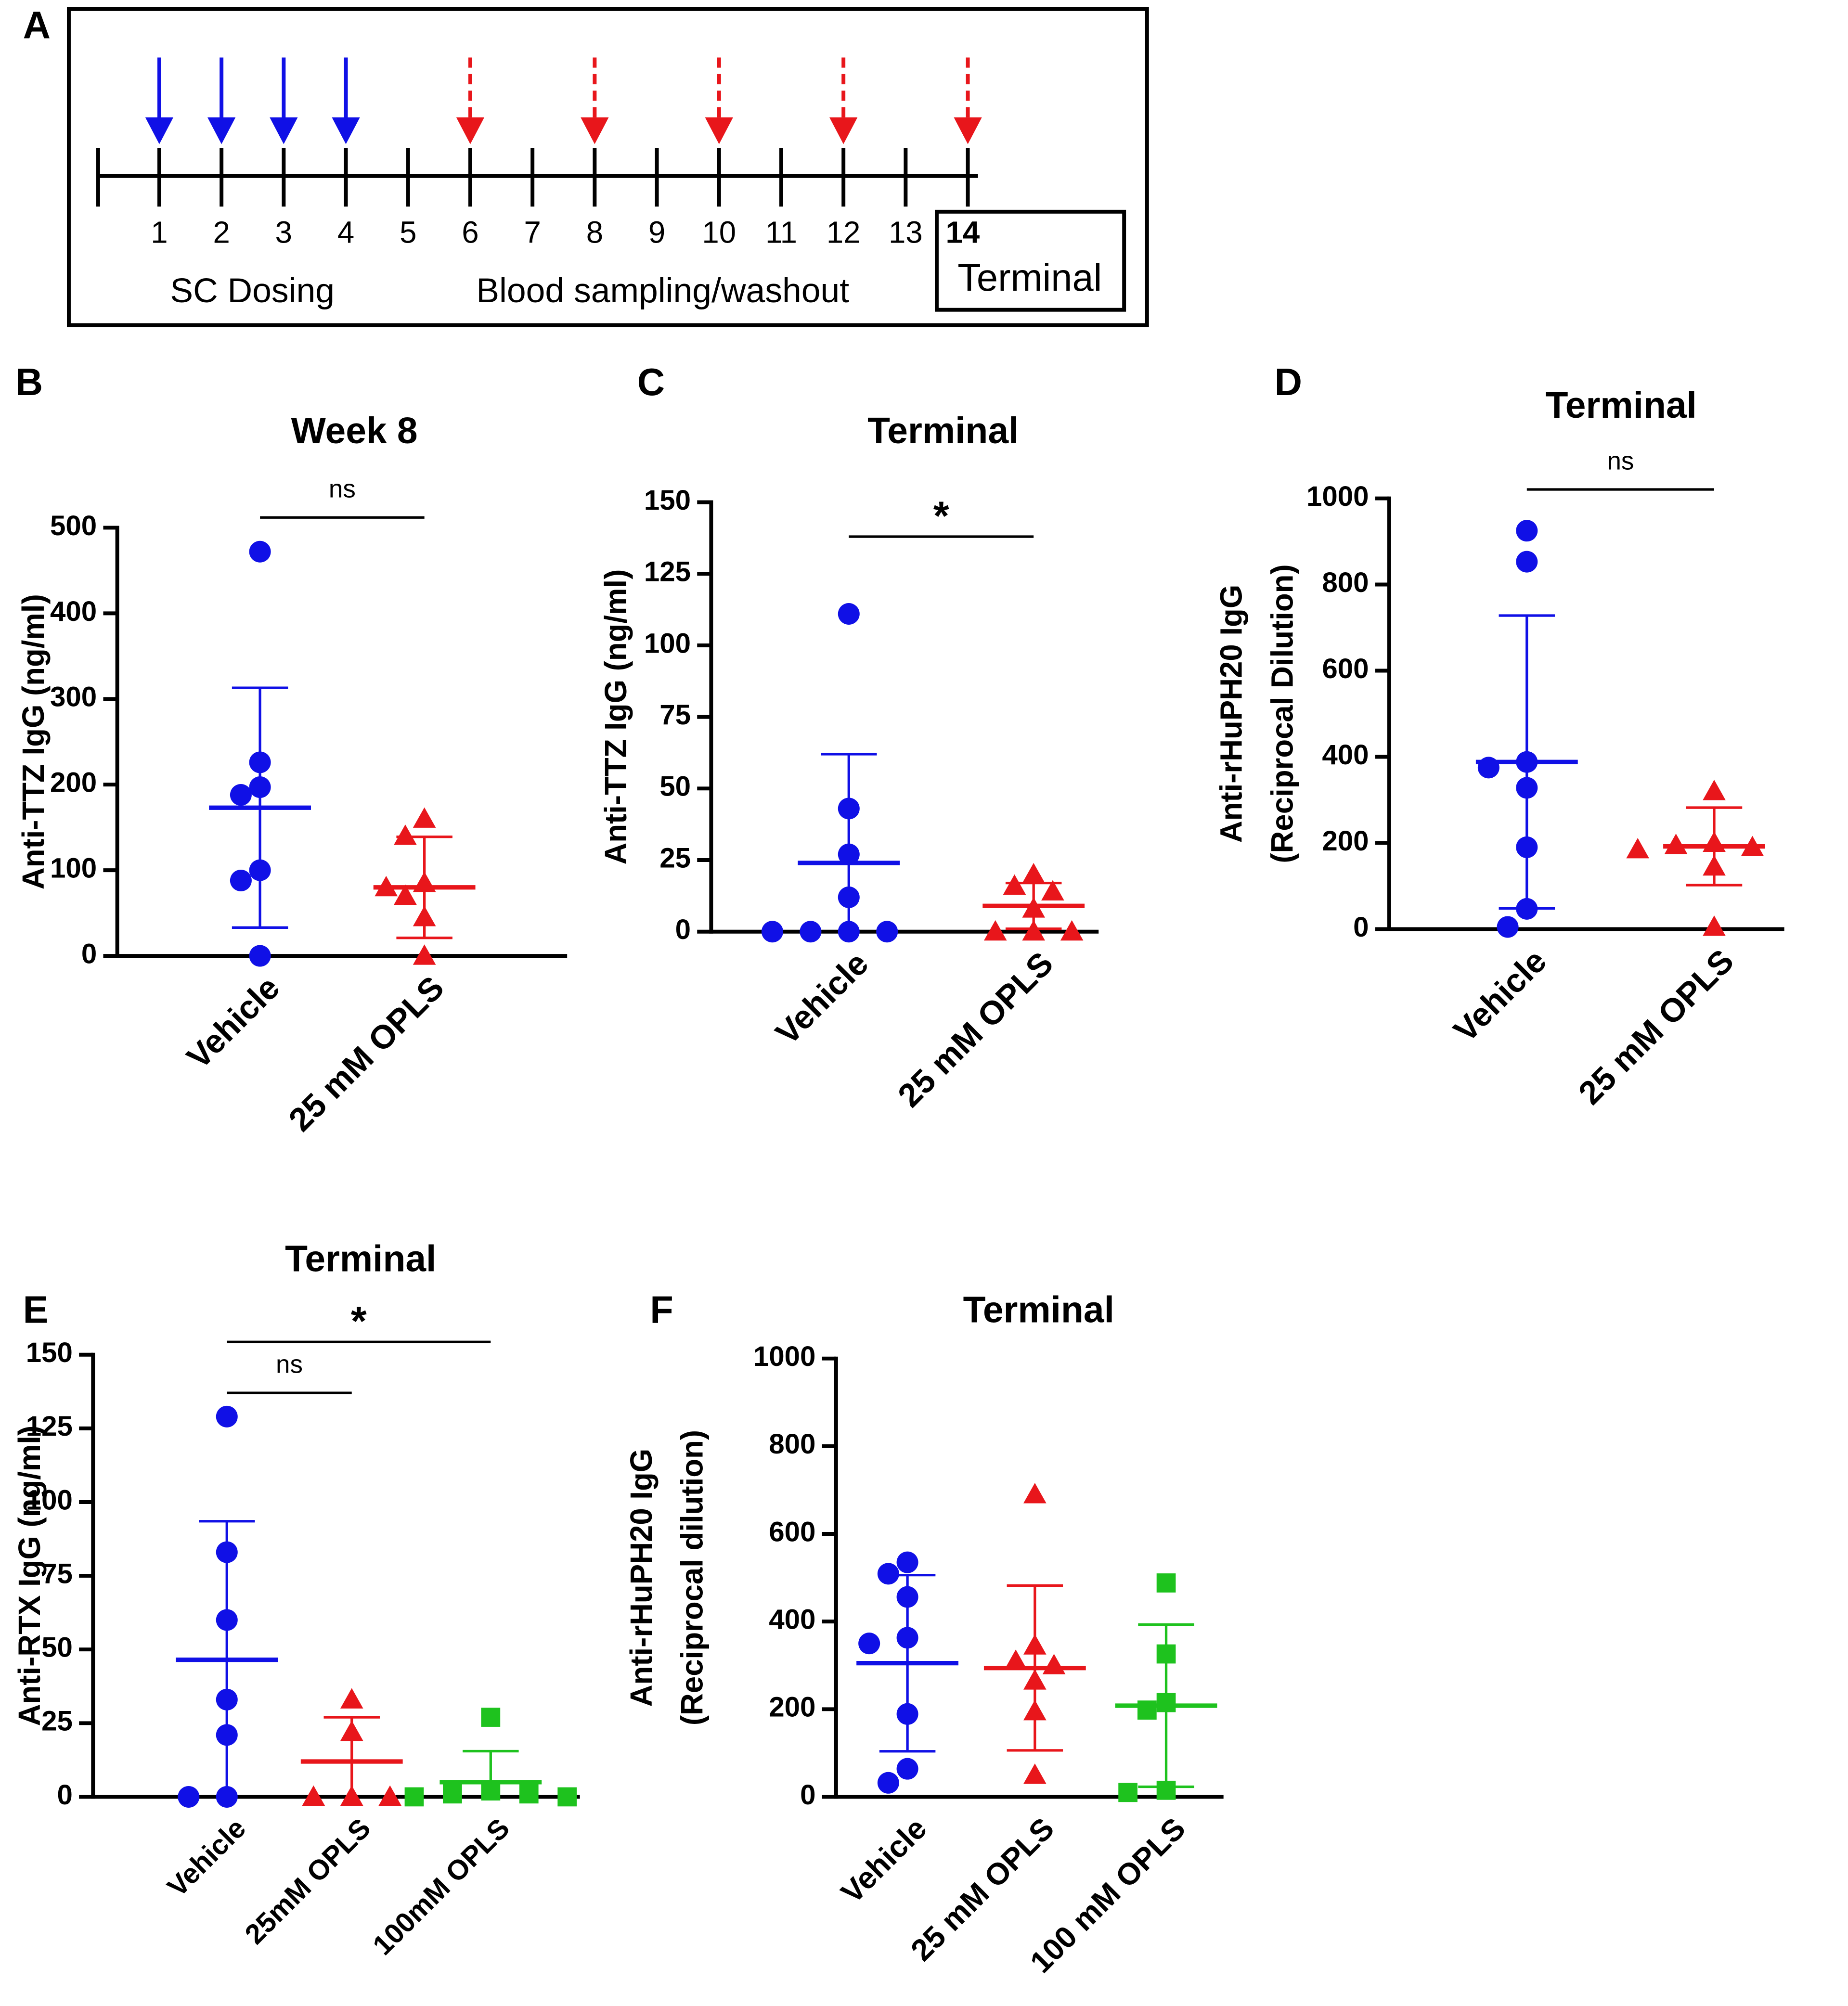 The image size is (1848, 2006). Describe the element at coordinates (346, 232) in the screenshot. I see `week-label: 4` at that location.